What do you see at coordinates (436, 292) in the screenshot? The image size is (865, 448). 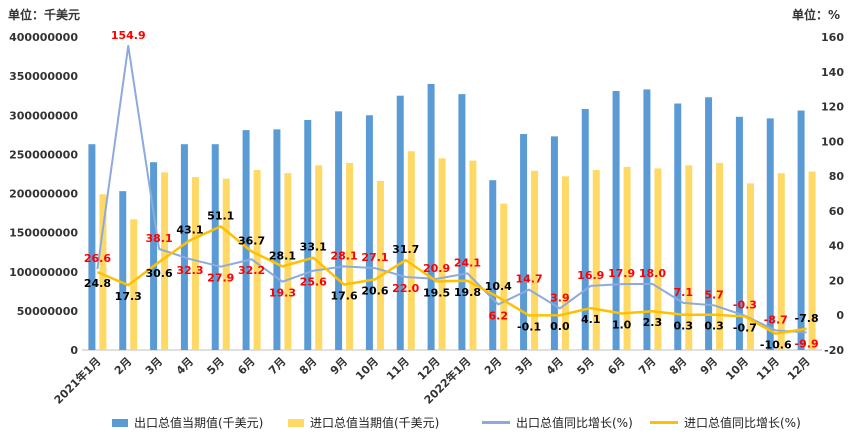 I see `import-growth-label: 19.5` at bounding box center [436, 292].